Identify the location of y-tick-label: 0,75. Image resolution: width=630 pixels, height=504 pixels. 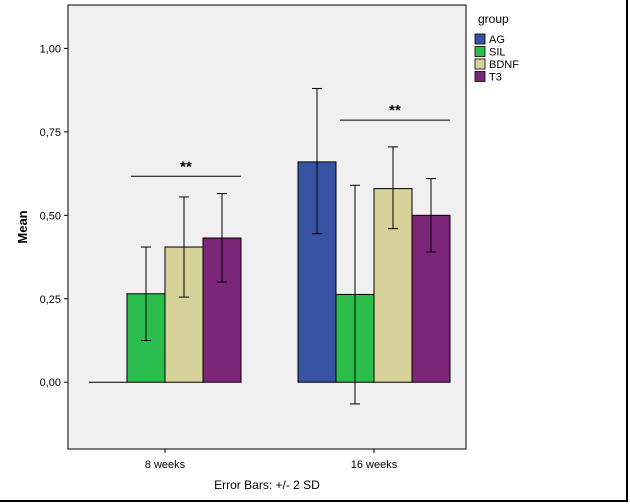
(50, 133).